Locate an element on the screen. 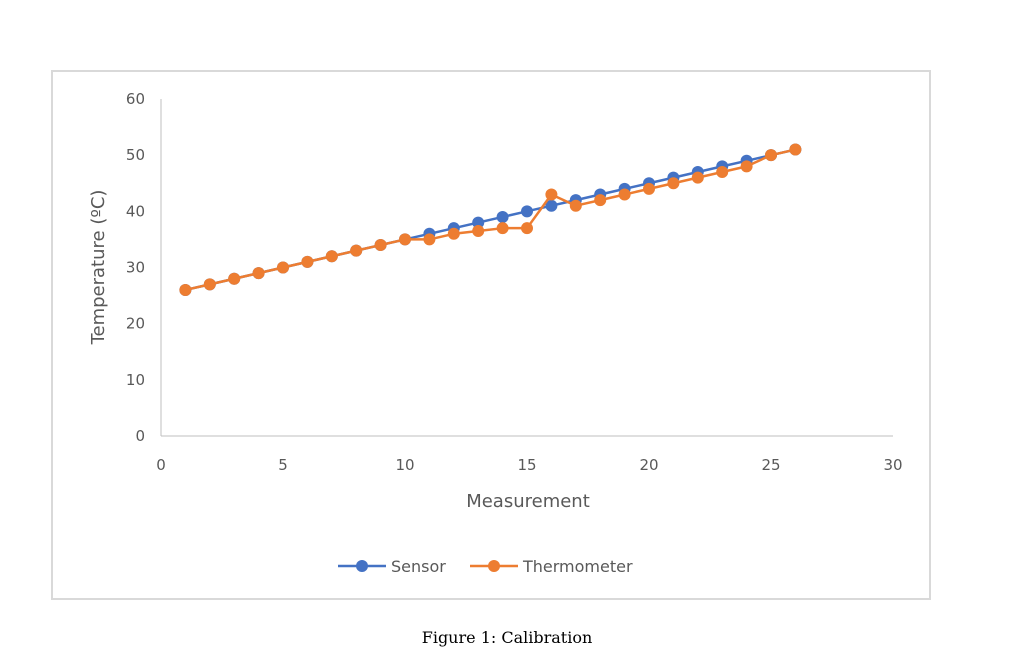  y-tick-labels: 0 10 20 30 40 50 60 is located at coordinates (135, 267).